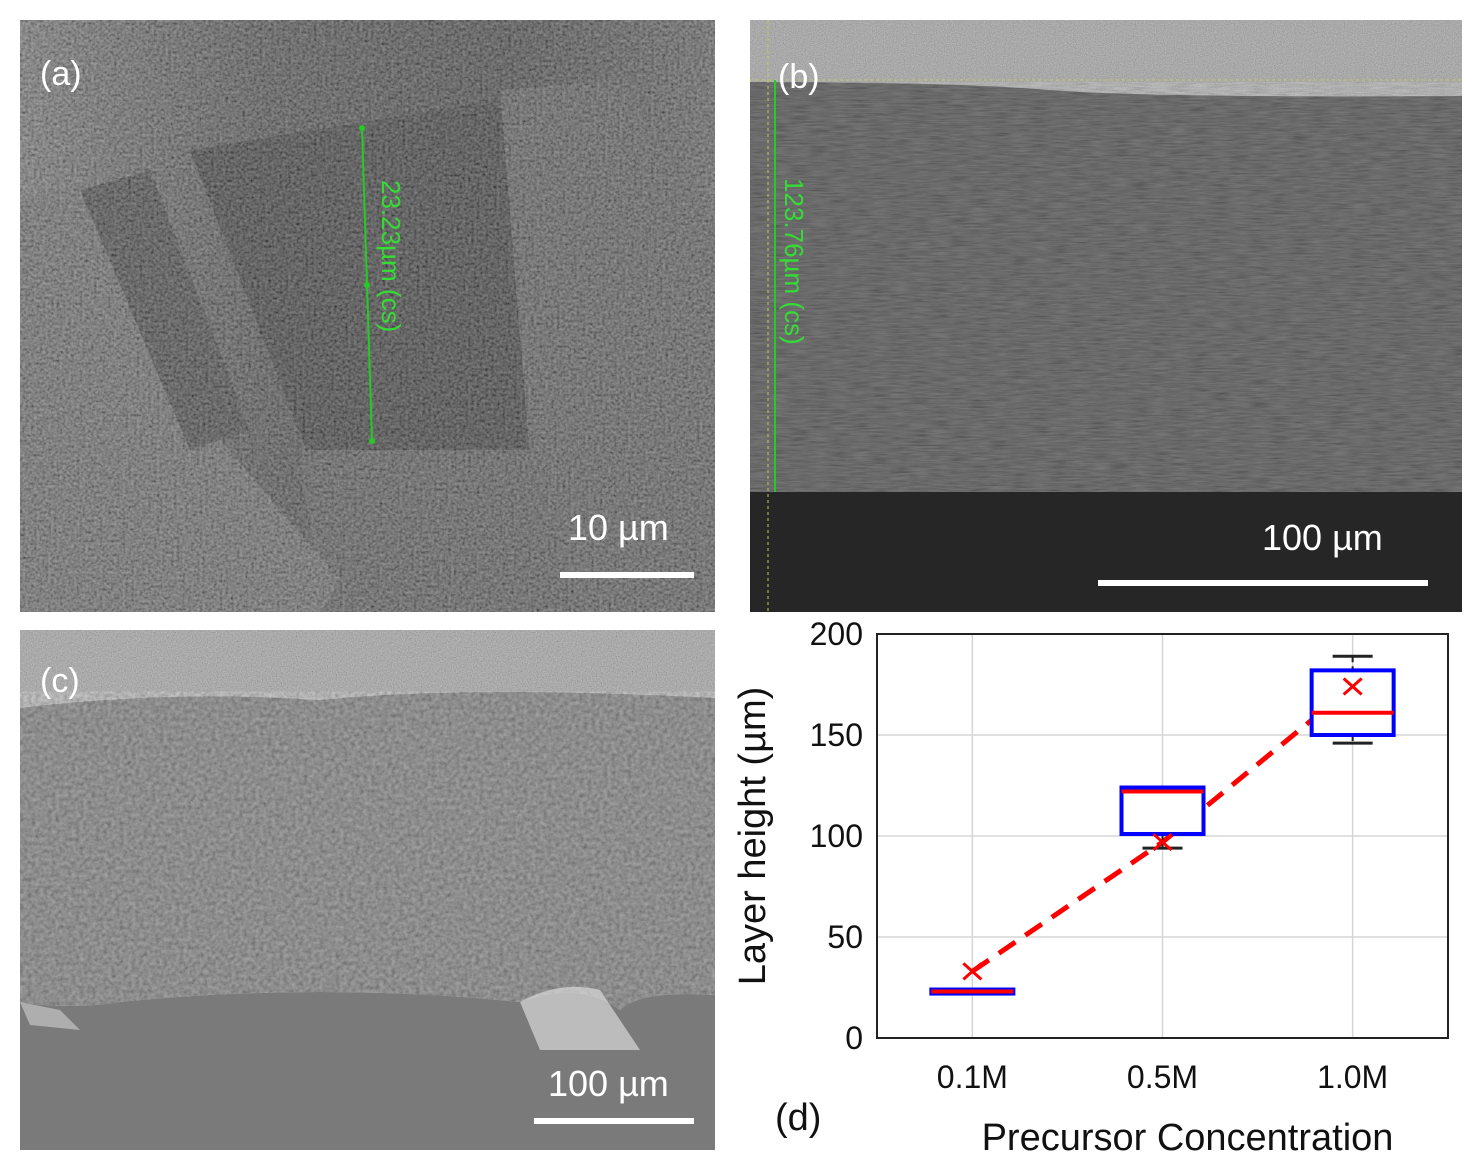 The height and width of the screenshot is (1172, 1481). Describe the element at coordinates (845, 937) in the screenshot. I see `y-tick-label-1: 50` at that location.